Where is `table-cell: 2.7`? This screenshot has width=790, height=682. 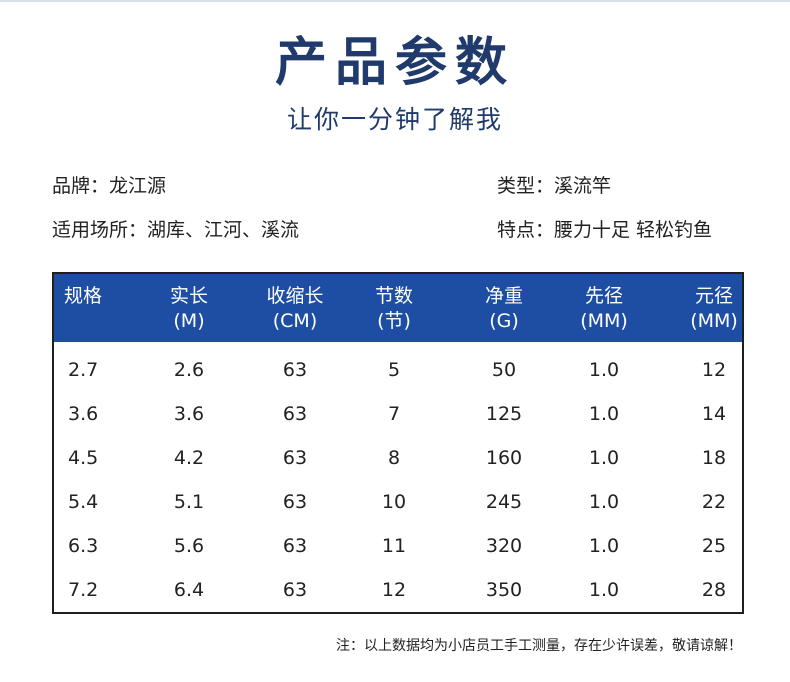 table-cell: 2.7 is located at coordinates (83, 370).